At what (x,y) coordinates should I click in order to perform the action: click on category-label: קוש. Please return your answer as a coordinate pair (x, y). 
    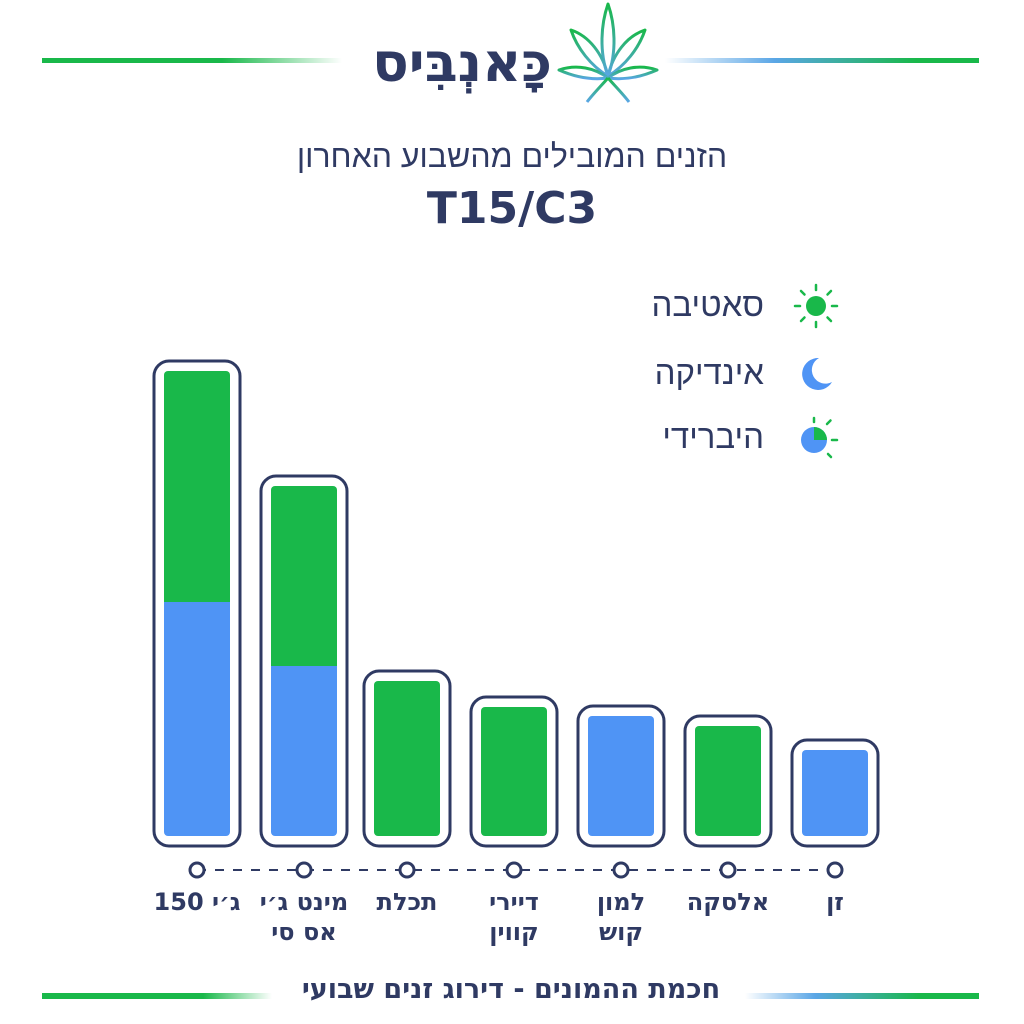
    Looking at the image, I should click on (621, 932).